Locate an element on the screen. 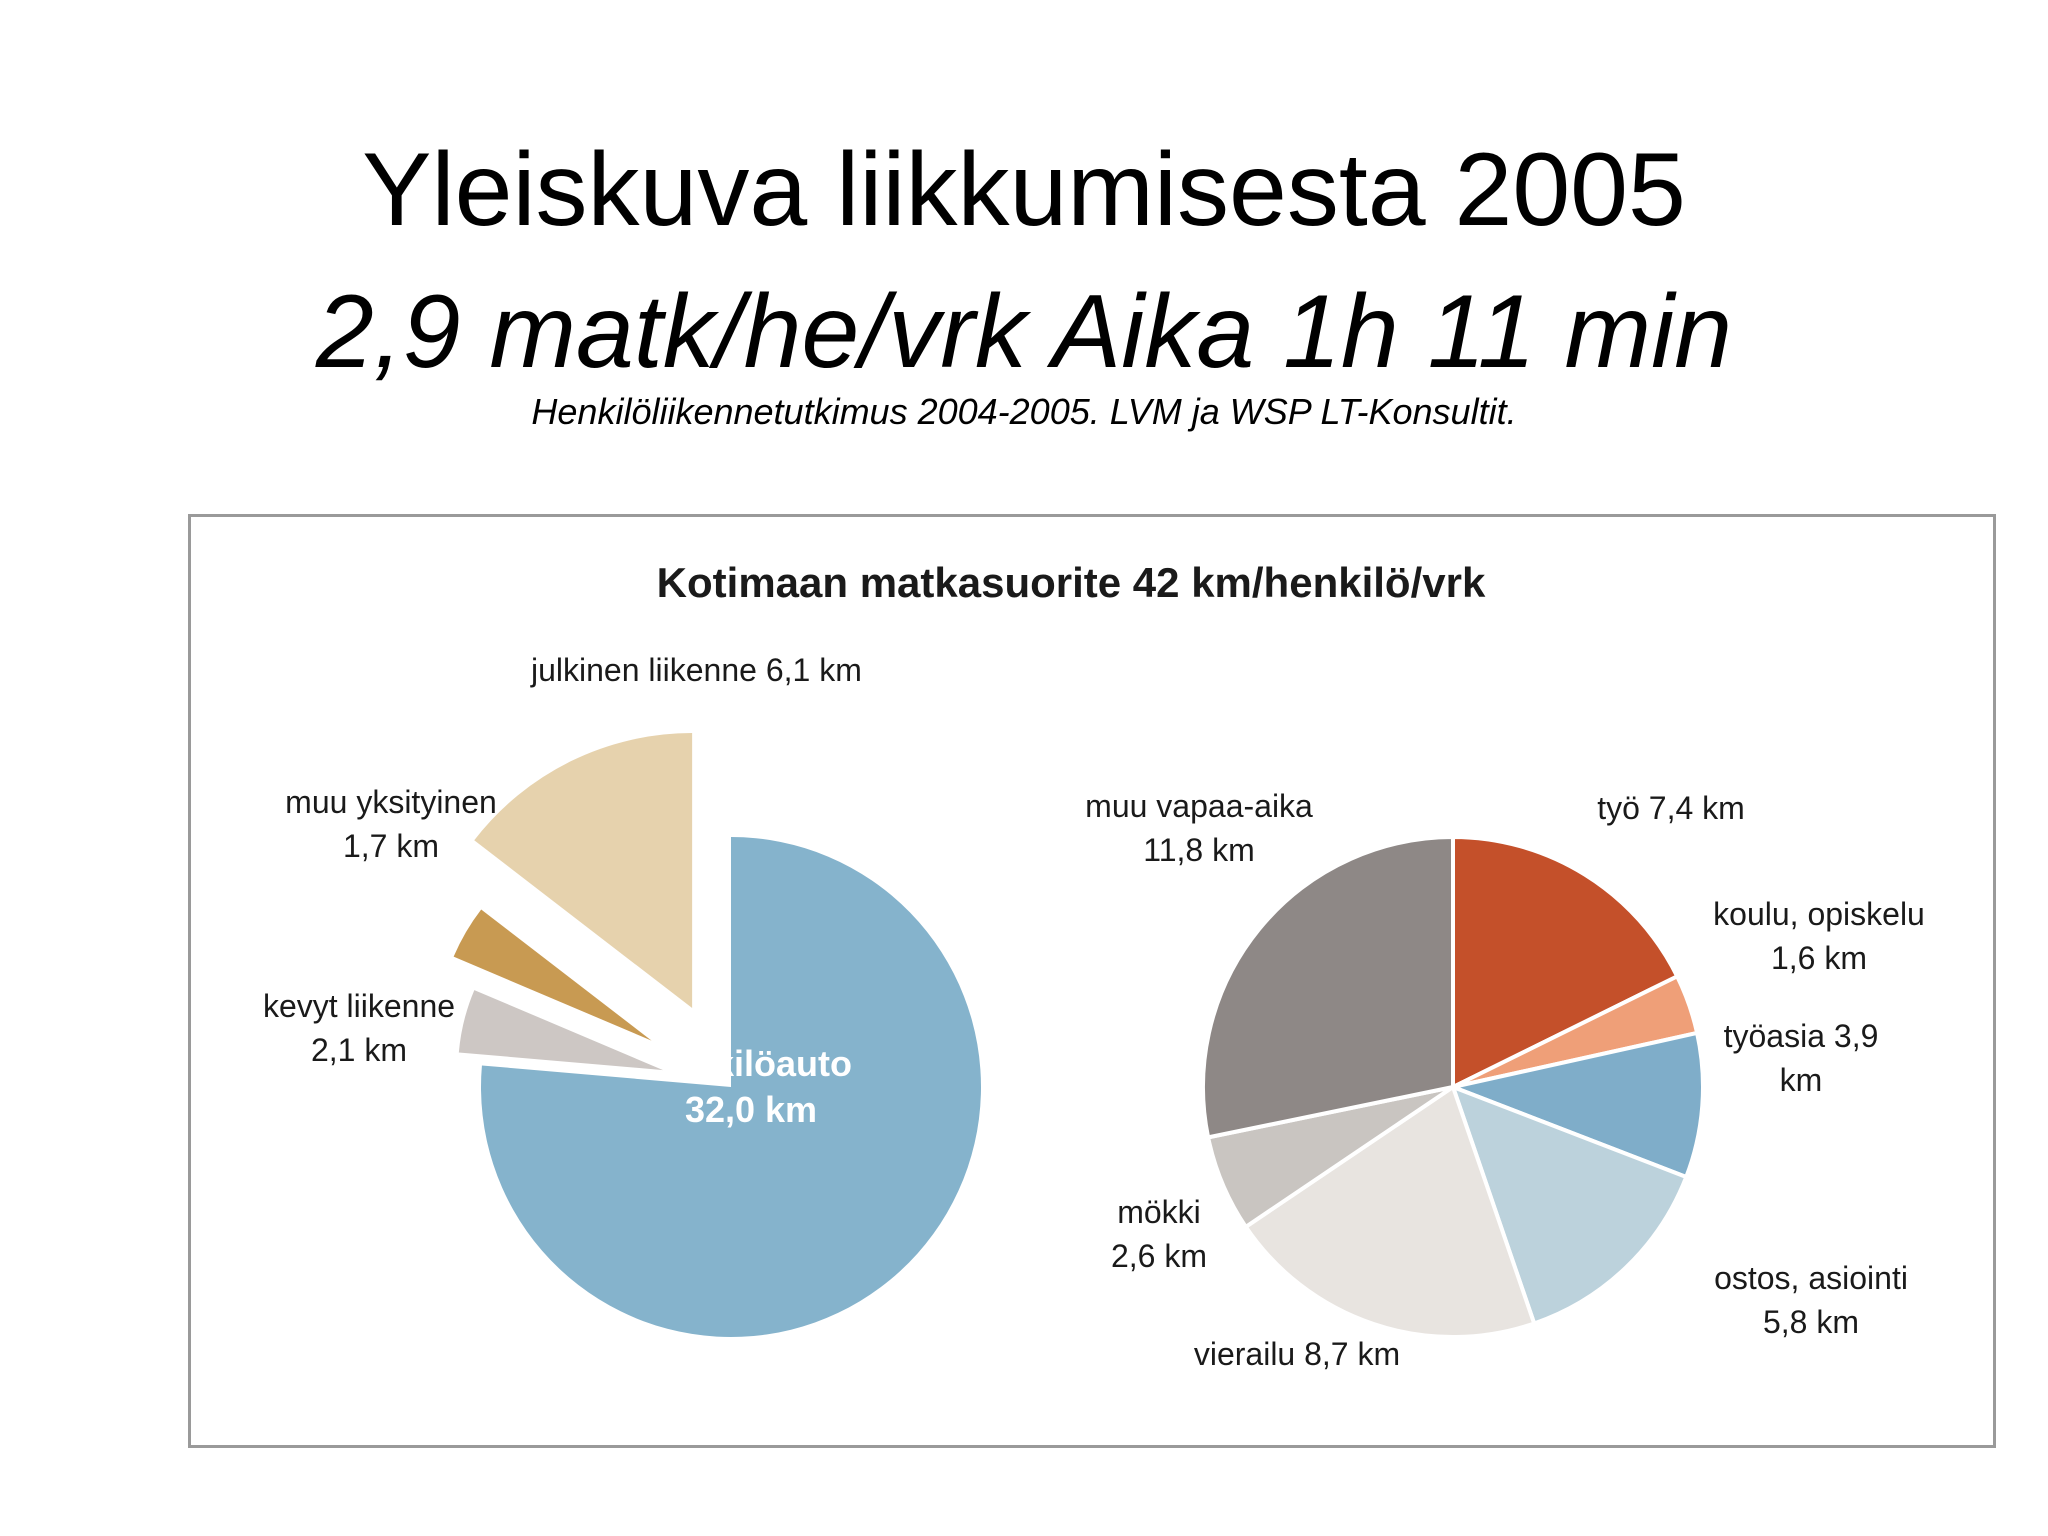  pie-slice-ostos-asiointi is located at coordinates (1570, 1205).